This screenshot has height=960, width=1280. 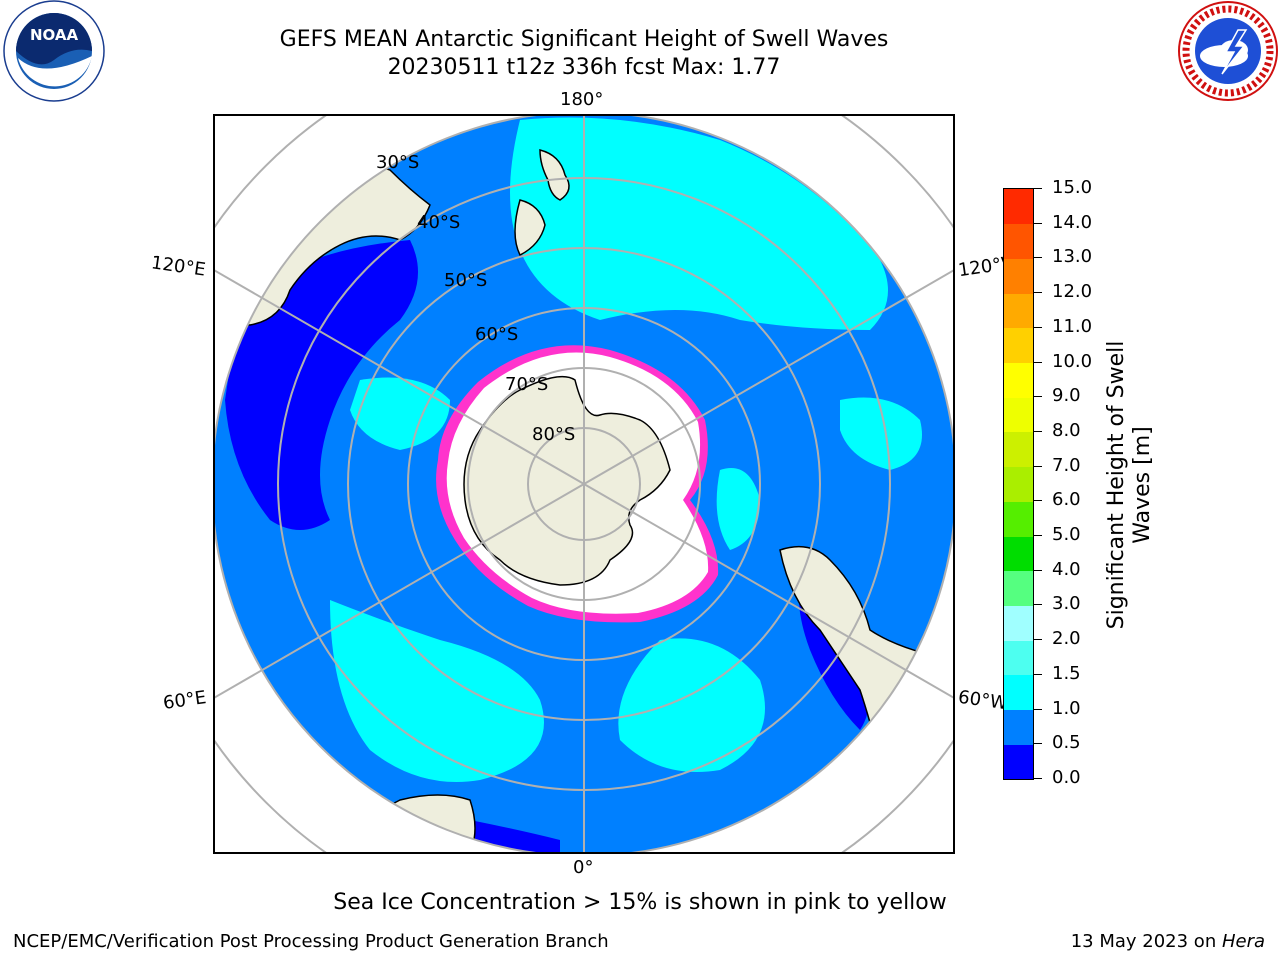 I want to click on colorbar-tick-label: 1.0, so click(x=1066, y=708).